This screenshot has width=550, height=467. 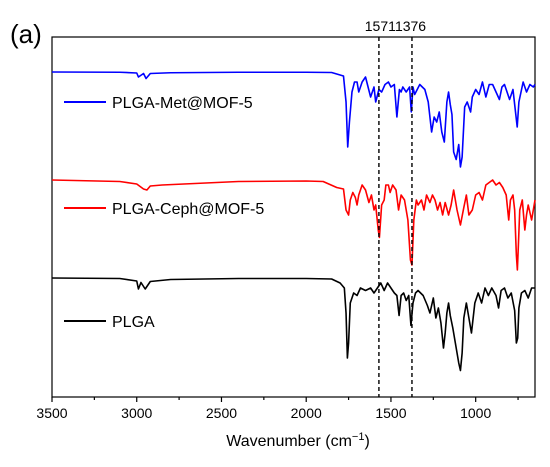 I want to click on peak-annotations: 1571 1376, so click(x=395, y=207).